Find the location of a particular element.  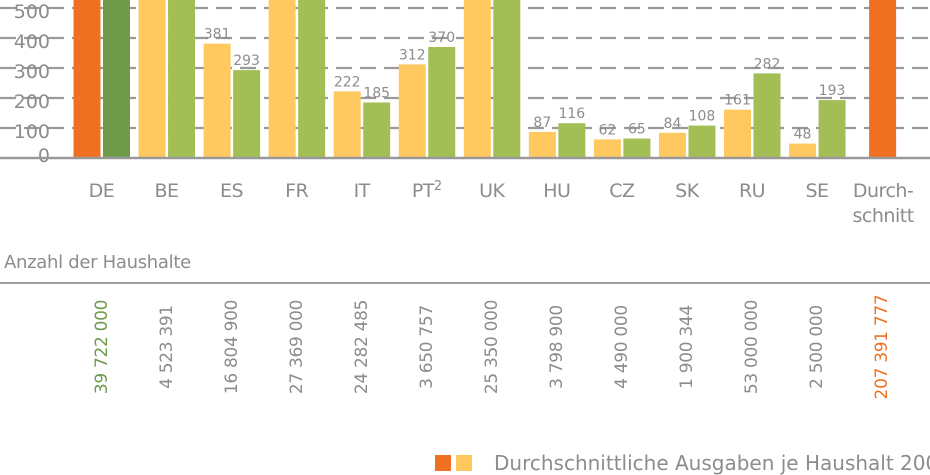

data-label: 282 is located at coordinates (767, 64).